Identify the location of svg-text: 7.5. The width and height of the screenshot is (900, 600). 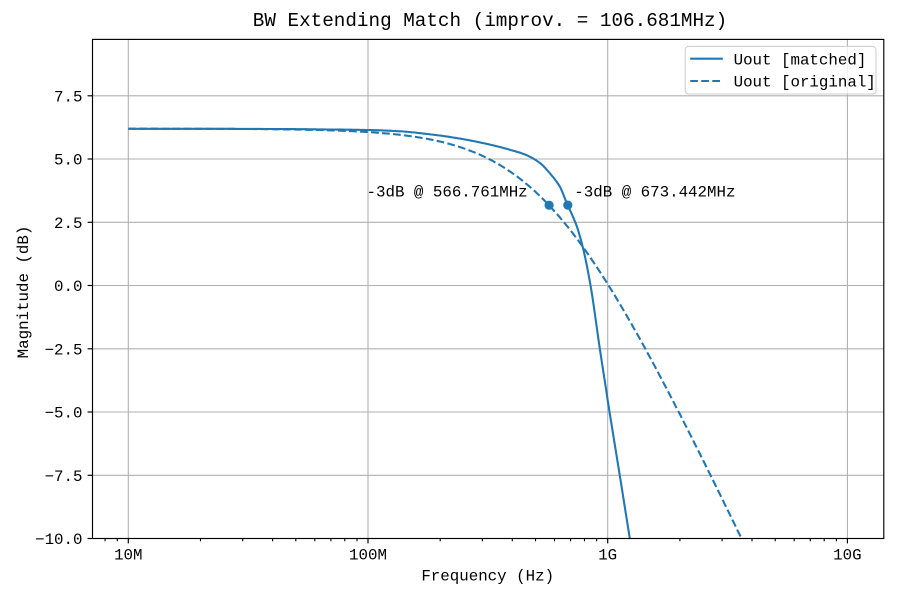
(68, 97).